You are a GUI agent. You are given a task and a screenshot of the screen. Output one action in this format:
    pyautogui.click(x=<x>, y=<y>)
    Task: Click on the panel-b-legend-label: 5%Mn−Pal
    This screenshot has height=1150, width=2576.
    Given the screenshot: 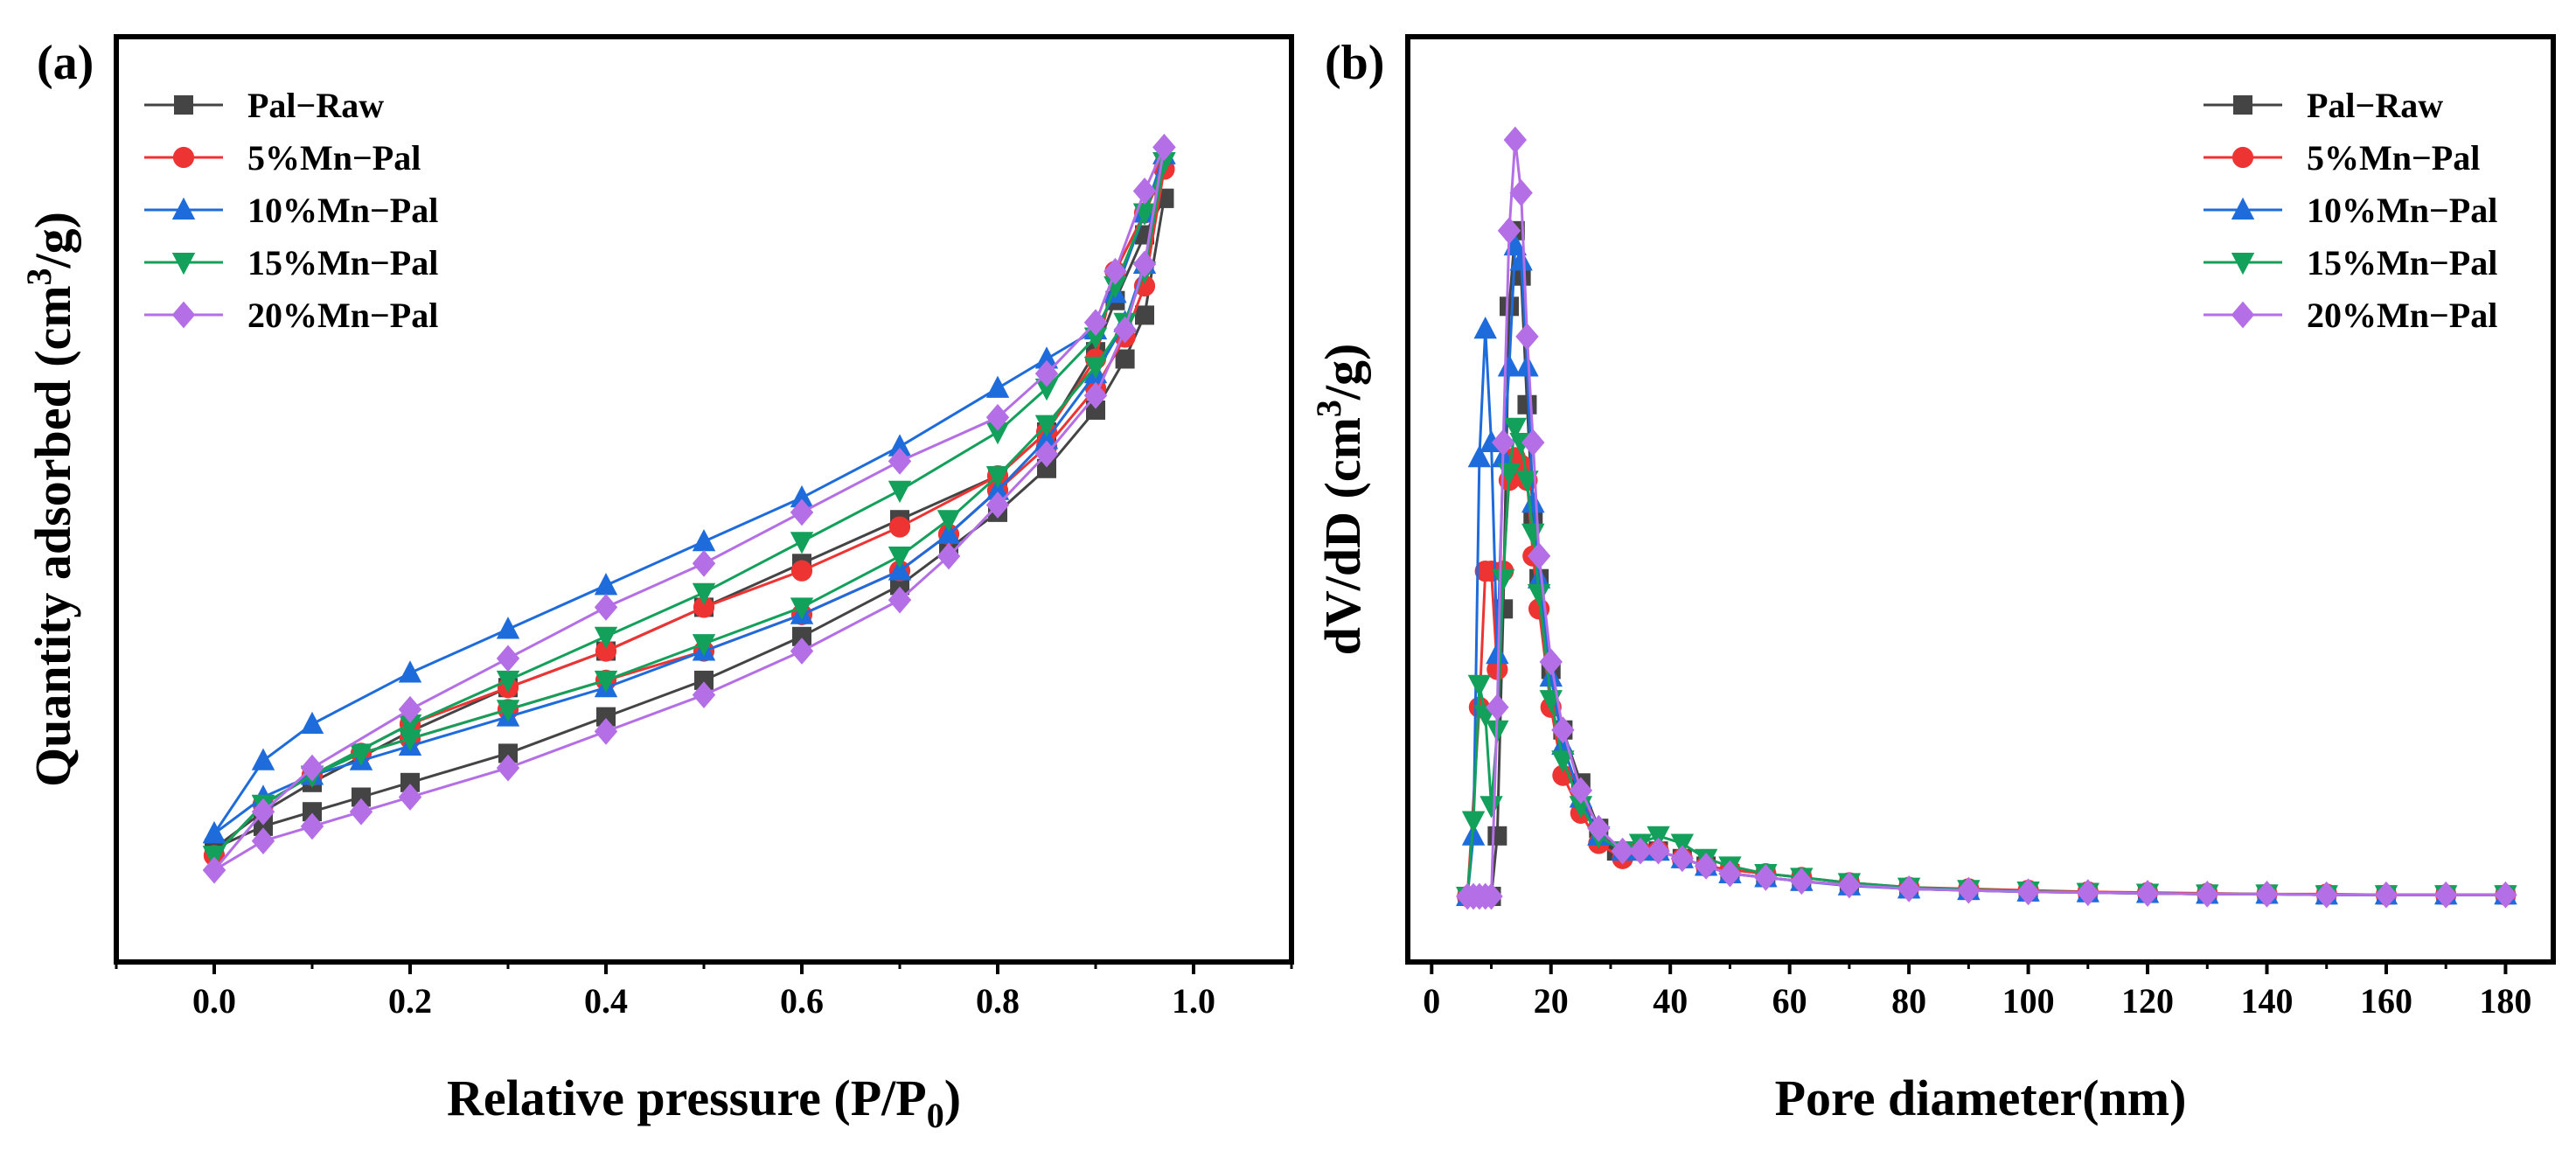 What is the action you would take?
    pyautogui.click(x=2393, y=158)
    